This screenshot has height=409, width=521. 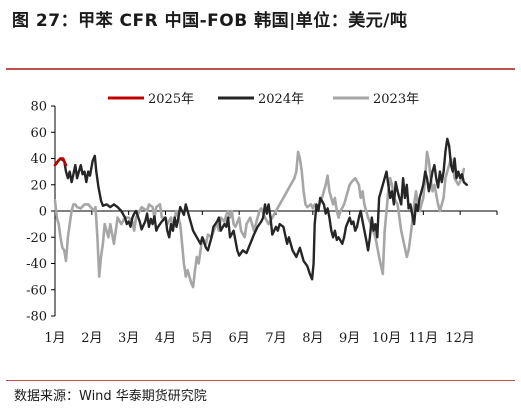 What do you see at coordinates (165, 338) in the screenshot?
I see `x-tick-label: 4月` at bounding box center [165, 338].